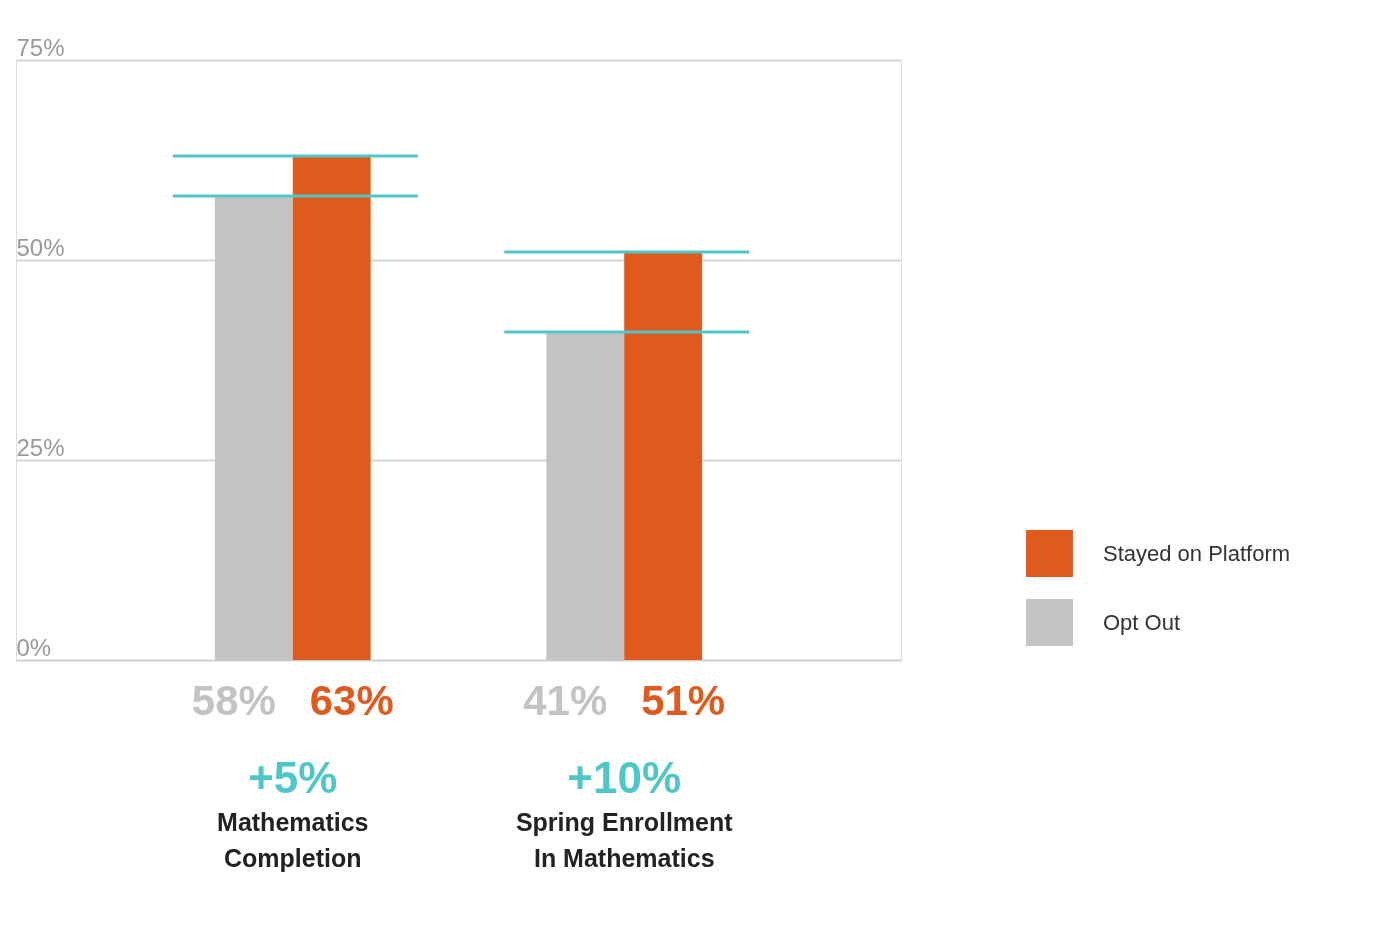 The image size is (1392, 938). What do you see at coordinates (624, 839) in the screenshot?
I see `x-tick-label: Spring Enrollment In Mathematics` at bounding box center [624, 839].